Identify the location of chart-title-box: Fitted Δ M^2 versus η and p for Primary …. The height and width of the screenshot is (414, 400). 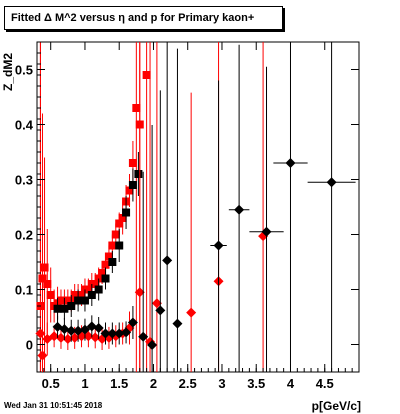
(143, 18).